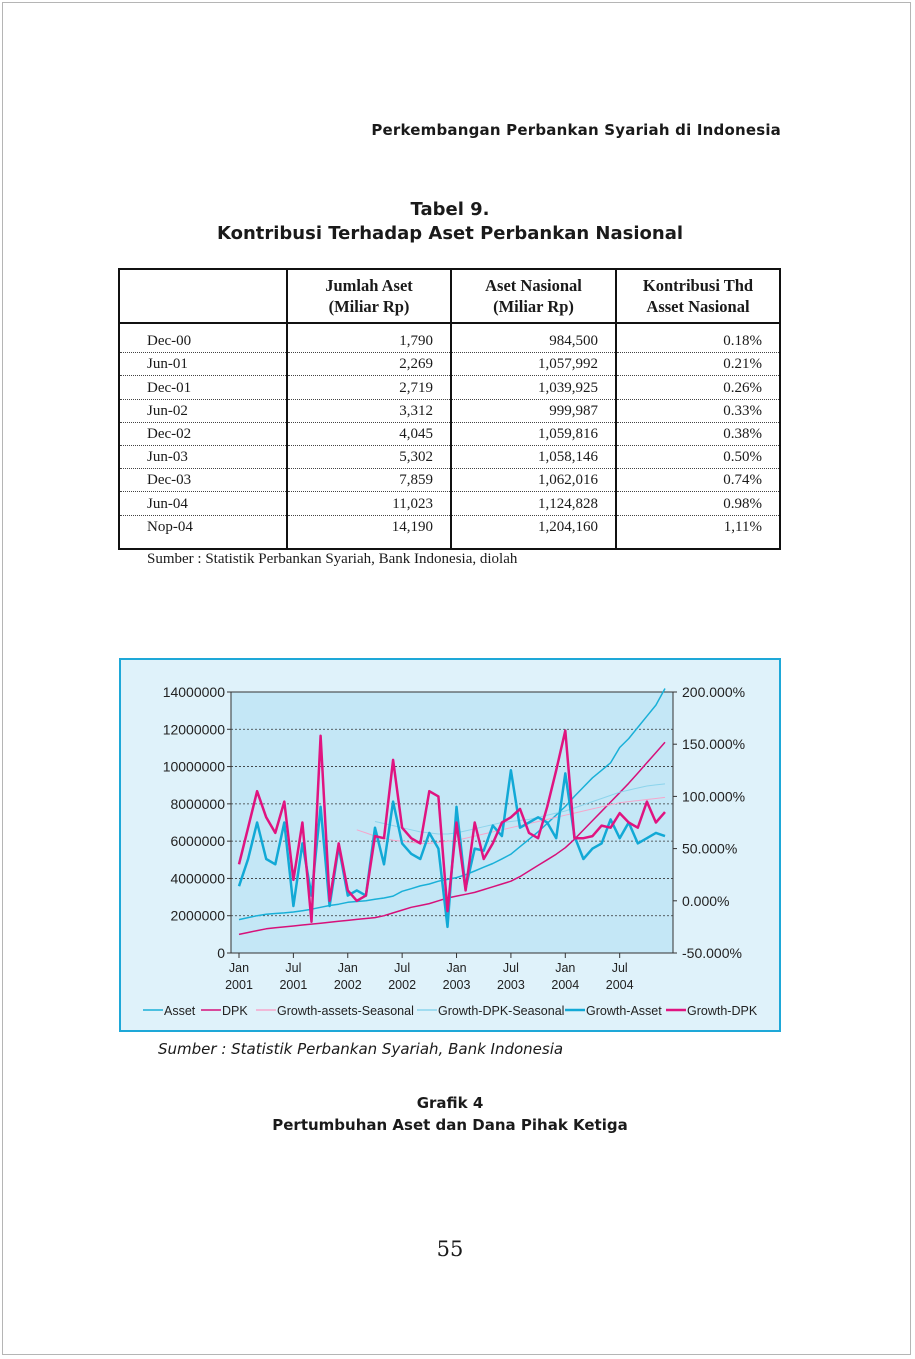  Describe the element at coordinates (511, 820) in the screenshot. I see `series-line-growth-assets-seasonal` at that location.